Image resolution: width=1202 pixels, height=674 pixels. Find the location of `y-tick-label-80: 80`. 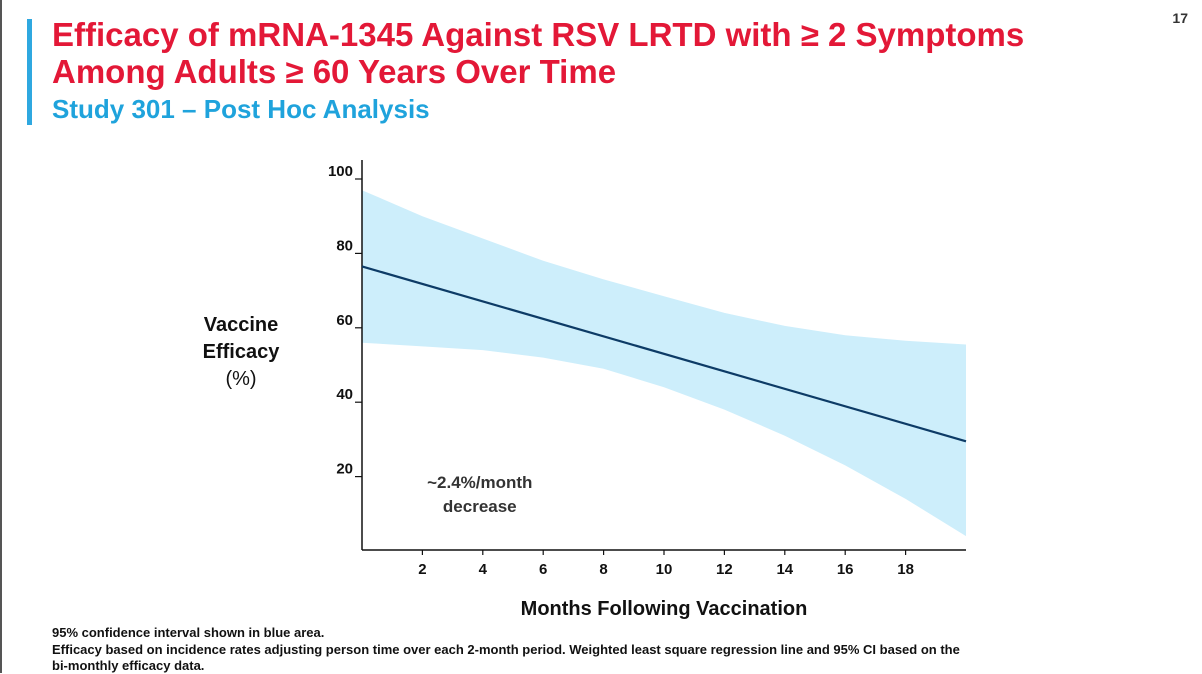

y-tick-label-80: 80 is located at coordinates (344, 245).